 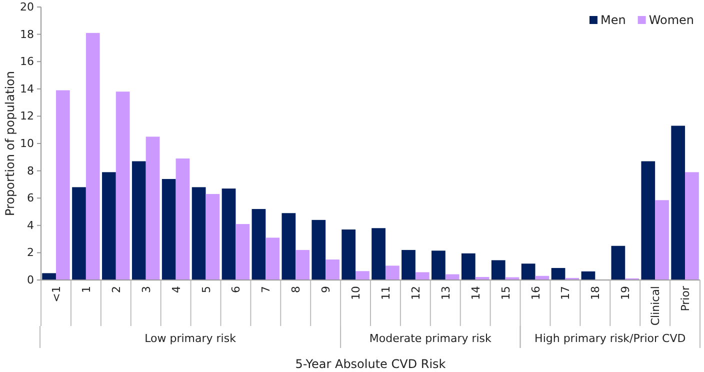 I want to click on x-tick-label: 19, so click(x=625, y=293).